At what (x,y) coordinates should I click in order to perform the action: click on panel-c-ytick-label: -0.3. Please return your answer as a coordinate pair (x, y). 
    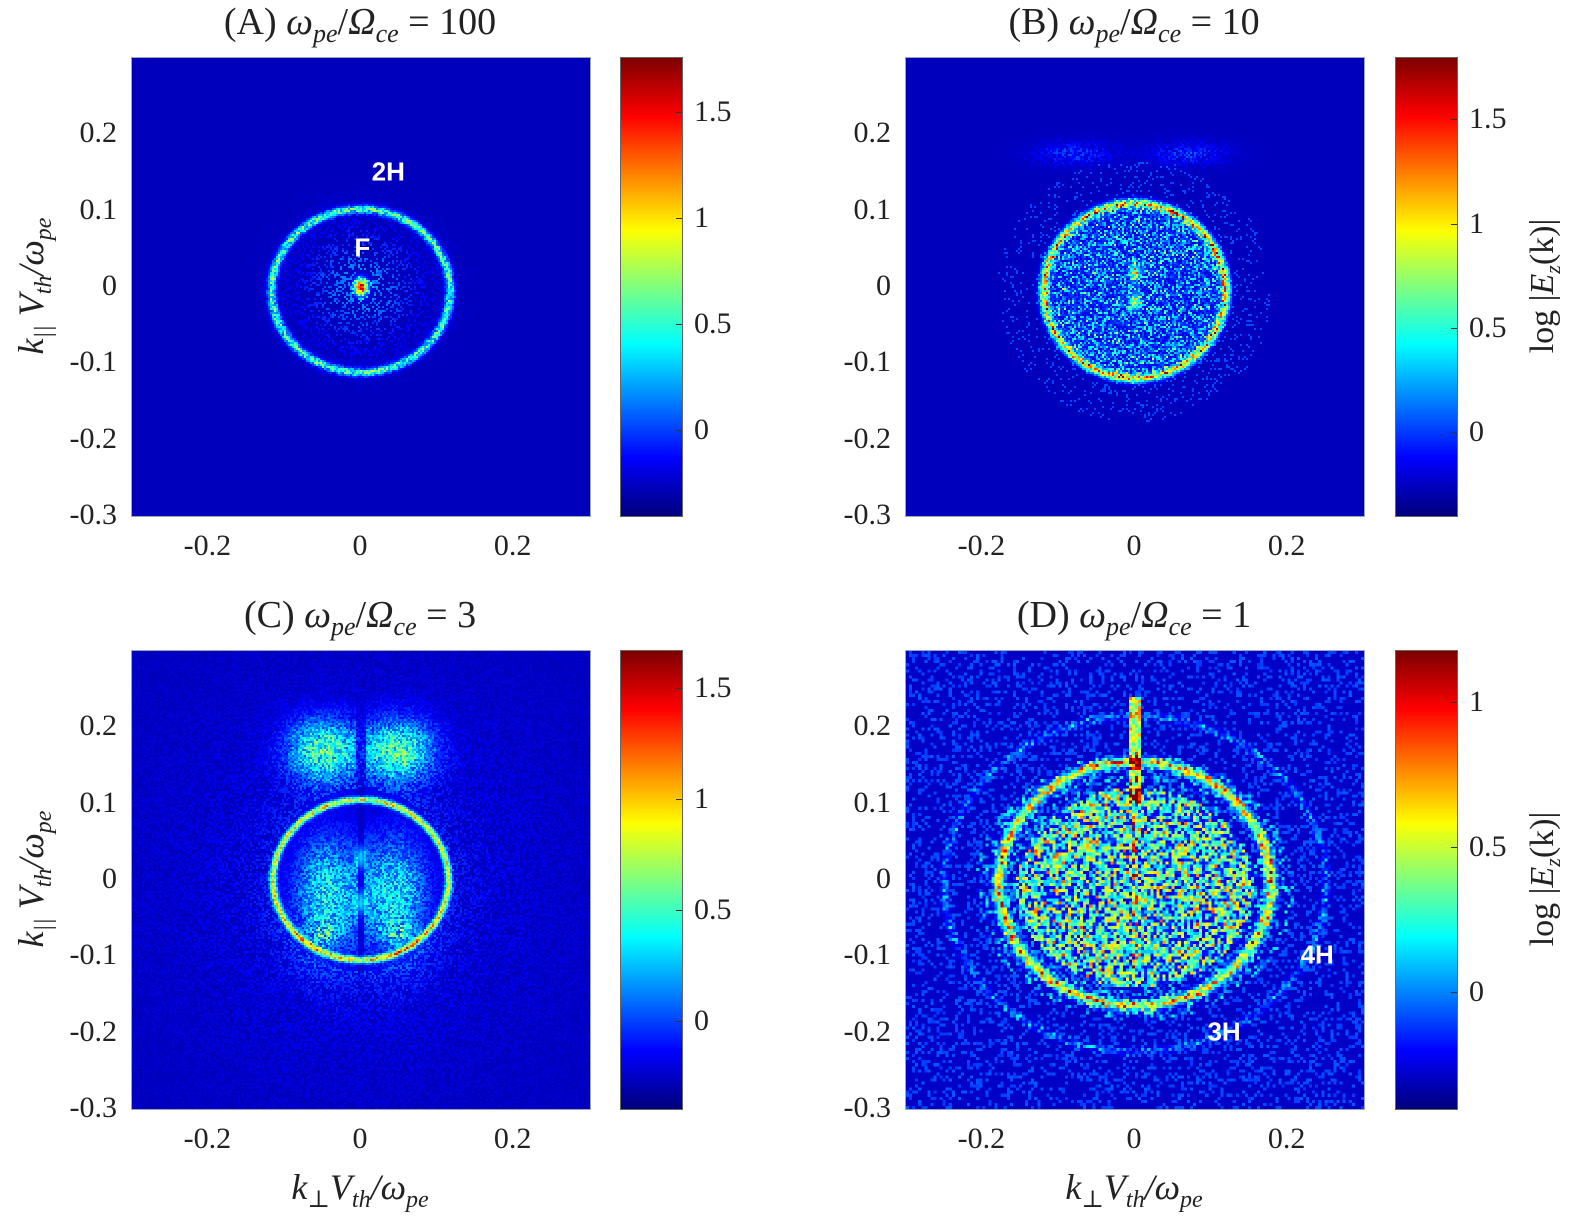
    Looking at the image, I should click on (93, 1107).